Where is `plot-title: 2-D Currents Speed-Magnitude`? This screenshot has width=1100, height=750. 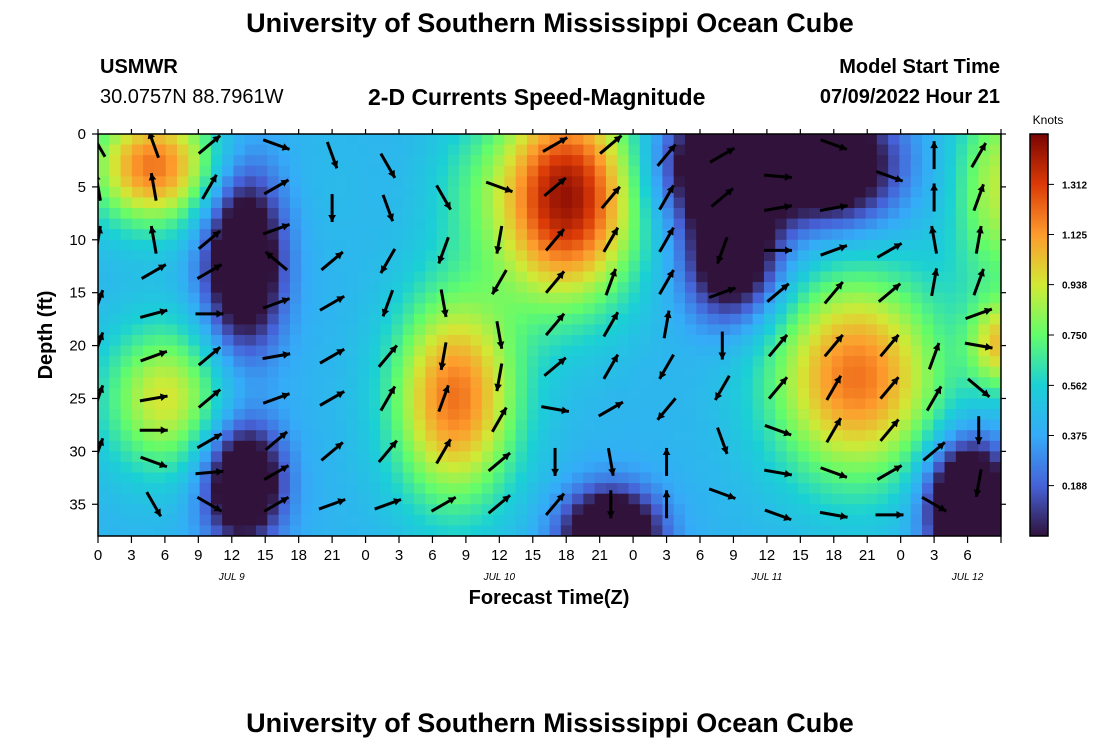 plot-title: 2-D Currents Speed-Magnitude is located at coordinates (537, 97).